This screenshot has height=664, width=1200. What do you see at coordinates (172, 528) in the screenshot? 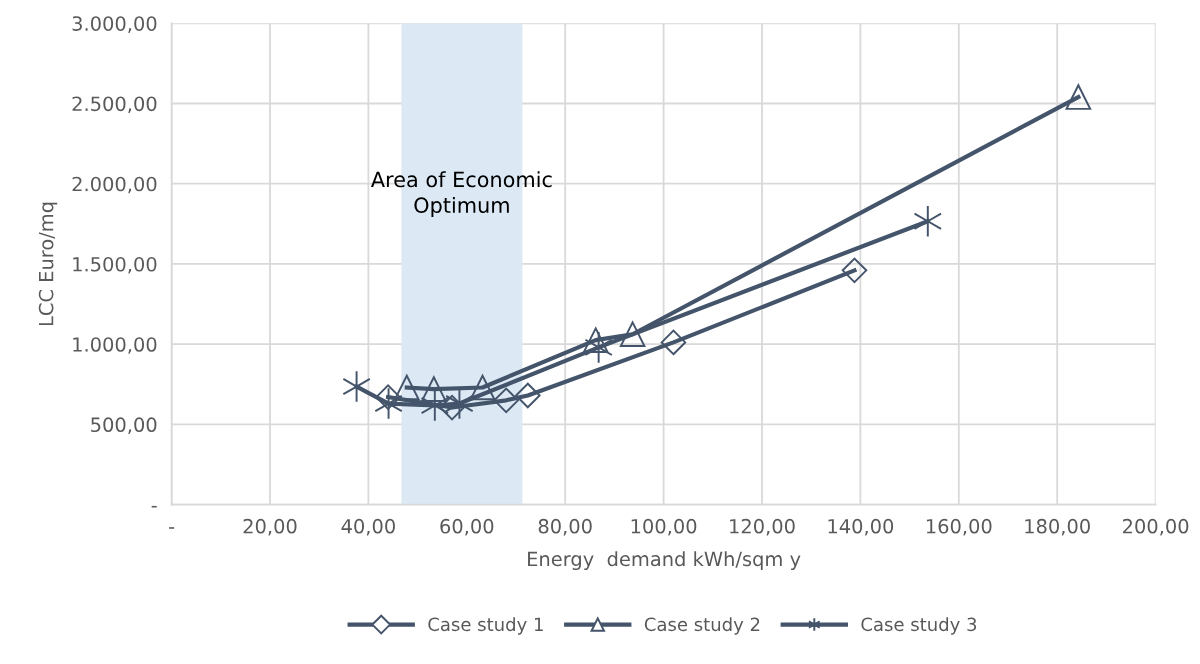
I see `x-tick-label: -` at bounding box center [172, 528].